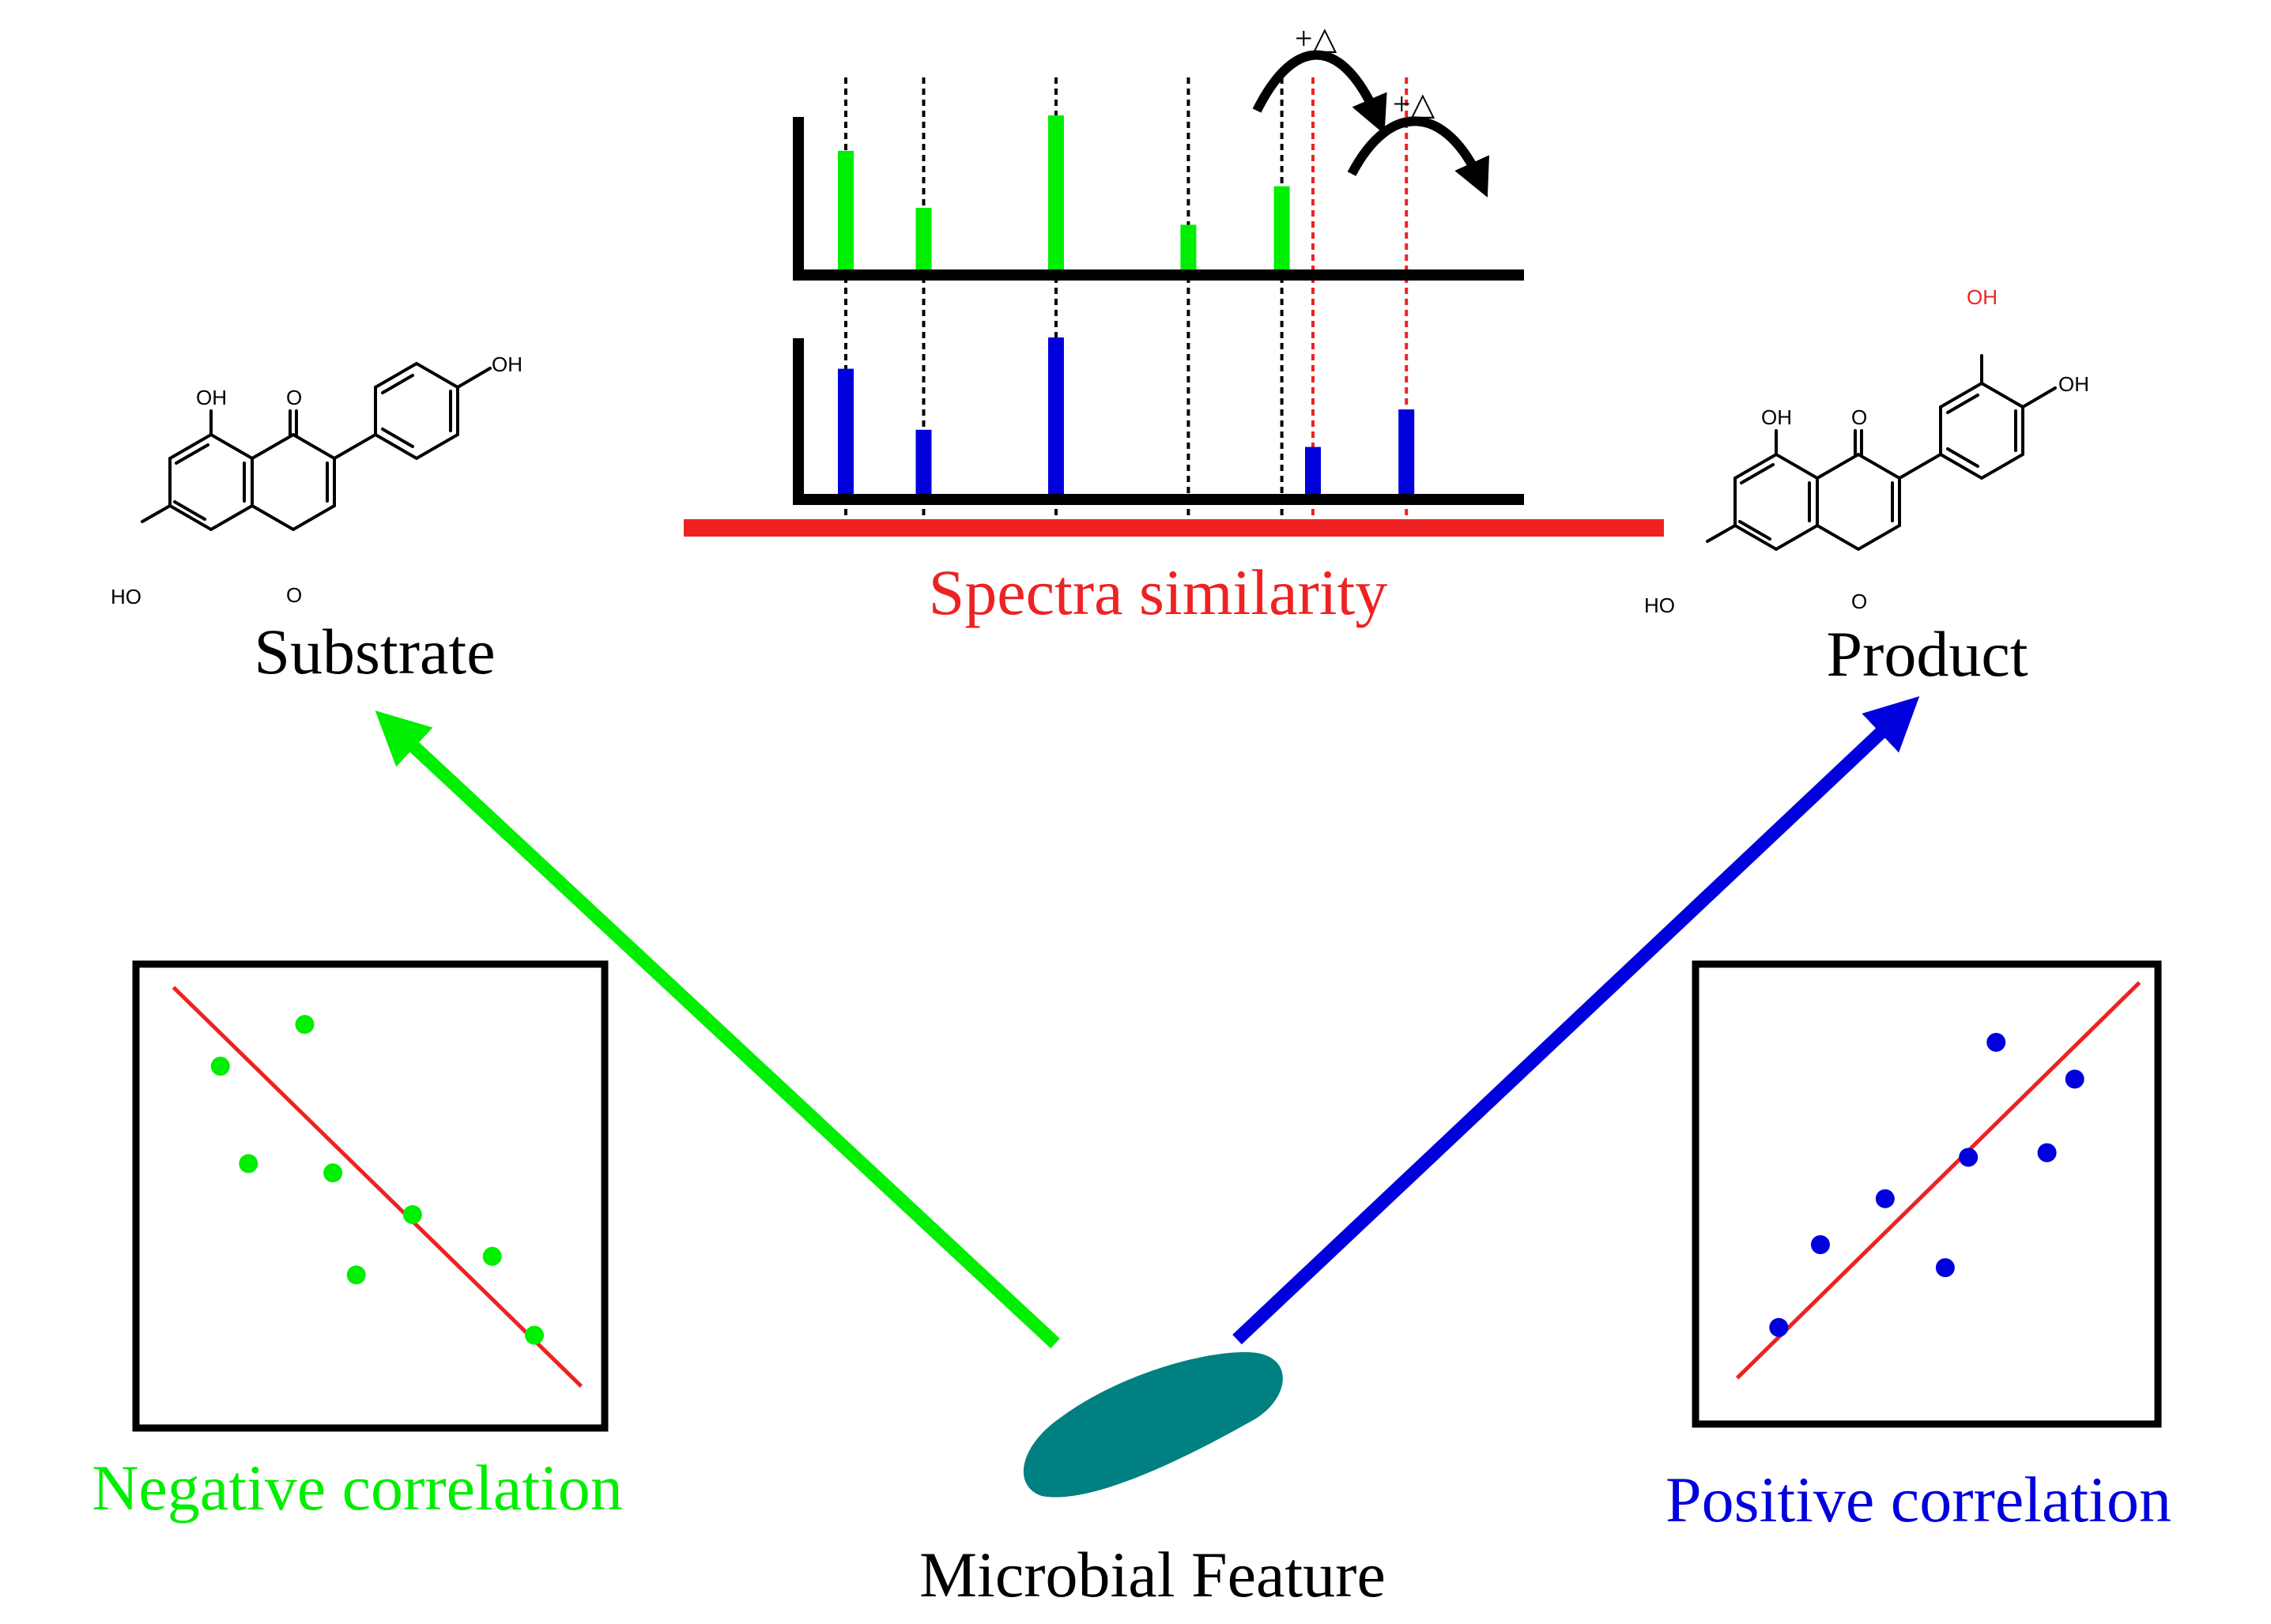  I want to click on product-oh-right: OH, so click(2073, 384).